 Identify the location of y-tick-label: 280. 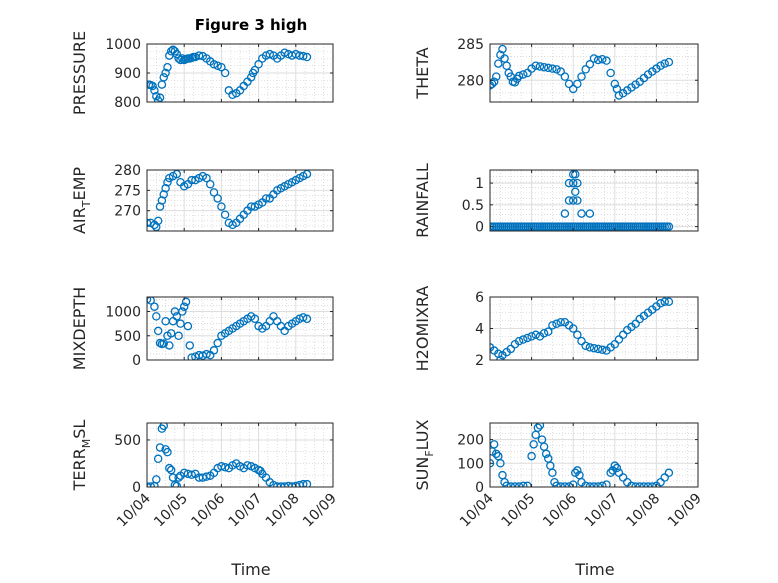
(470, 81).